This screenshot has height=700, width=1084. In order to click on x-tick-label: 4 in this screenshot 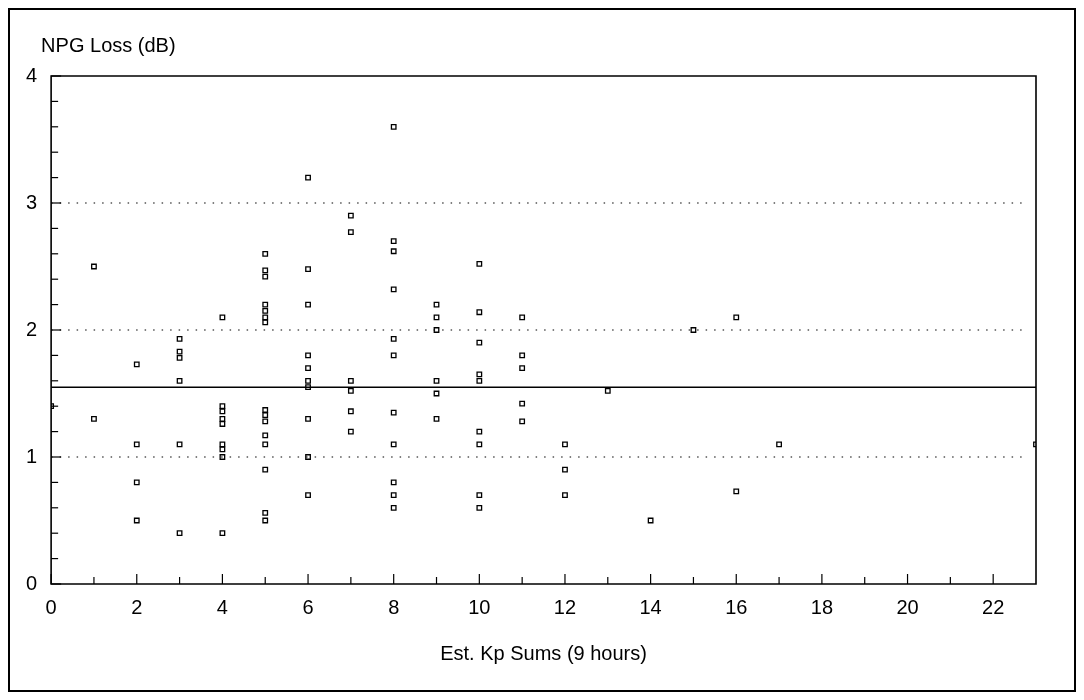, I will do `click(222, 606)`.